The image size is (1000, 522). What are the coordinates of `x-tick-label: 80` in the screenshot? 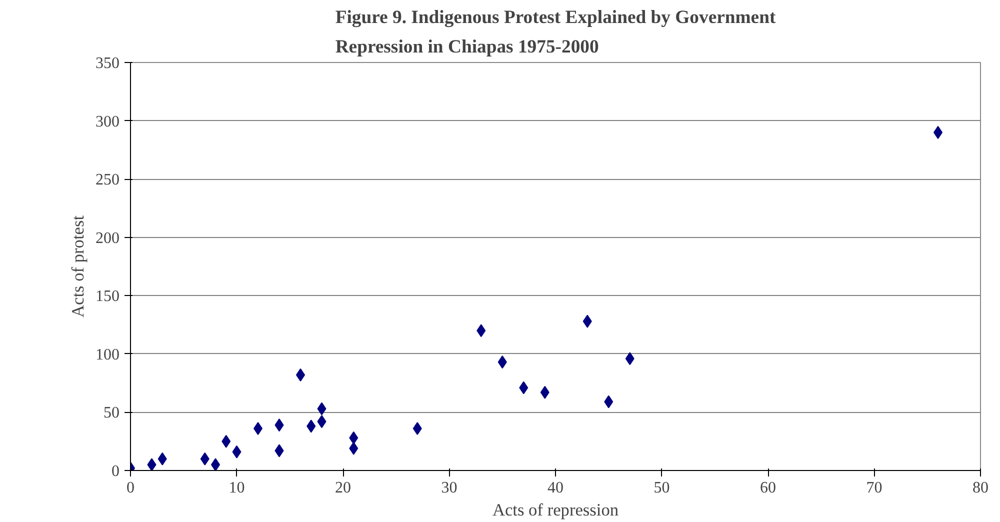 It's located at (980, 488).